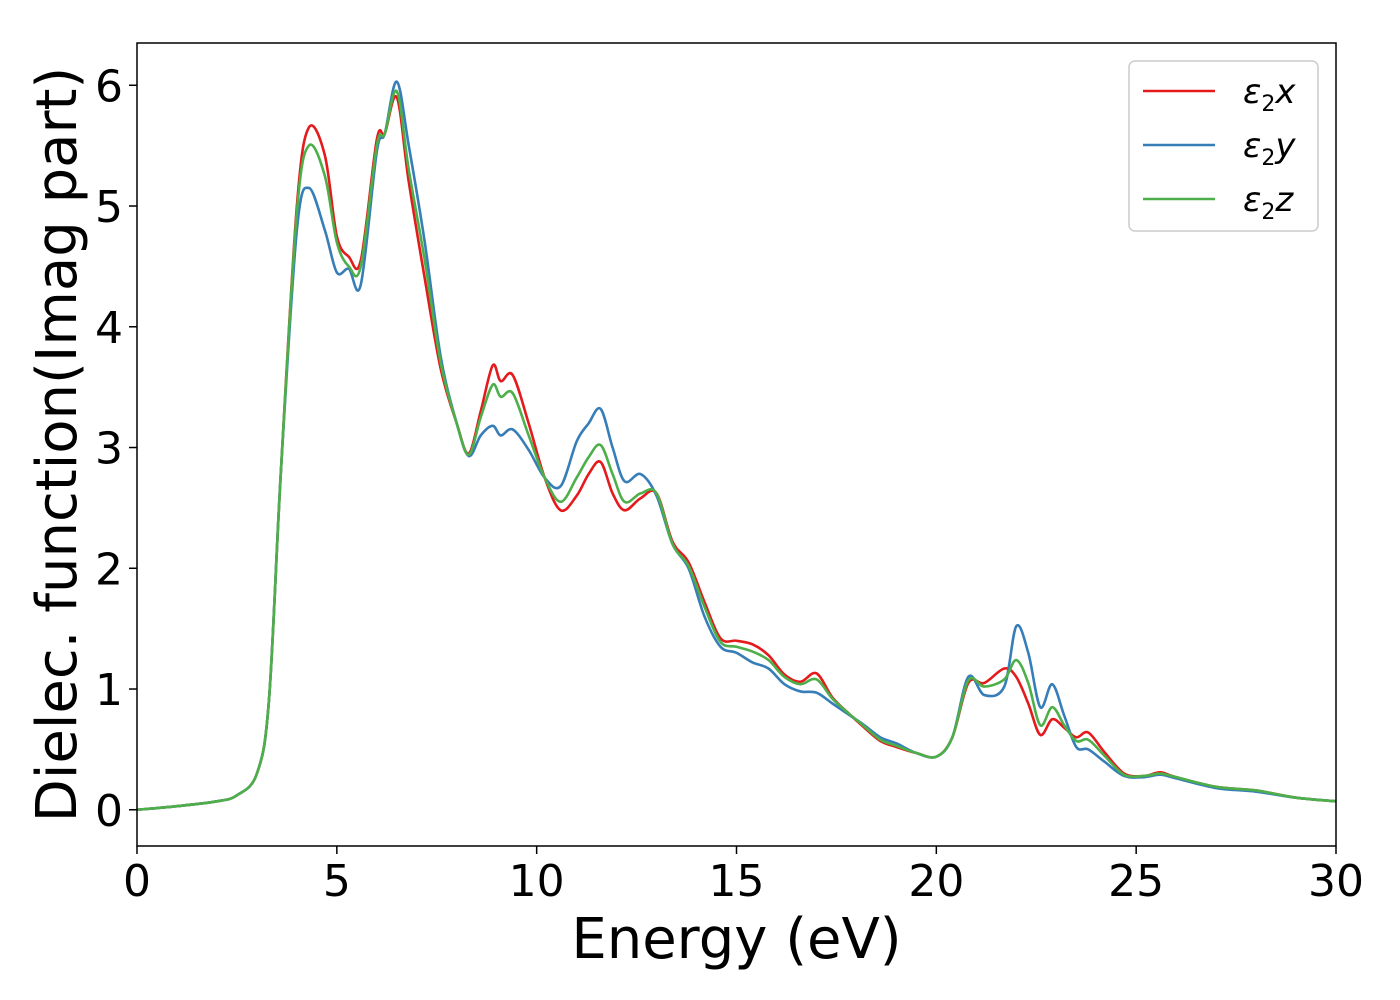 This screenshot has width=1400, height=1000. Describe the element at coordinates (109, 449) in the screenshot. I see `y-tick-label: 3` at that location.